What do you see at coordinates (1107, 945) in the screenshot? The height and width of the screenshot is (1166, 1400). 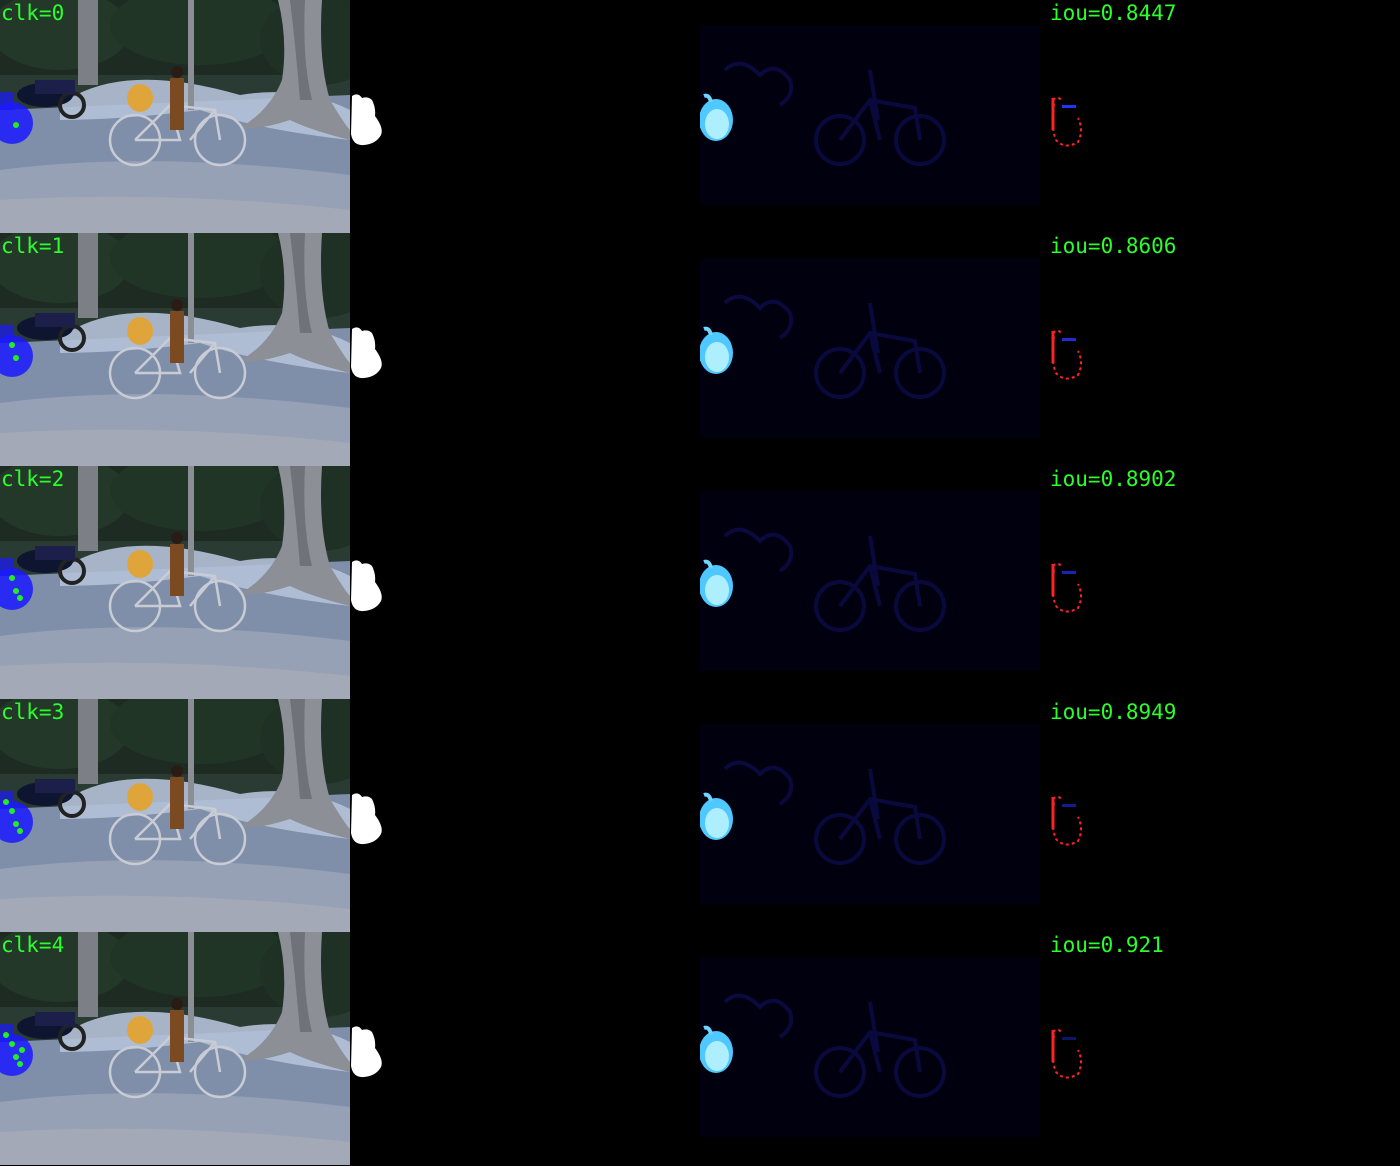 I see `iou-score-label: iou=0.921` at bounding box center [1107, 945].